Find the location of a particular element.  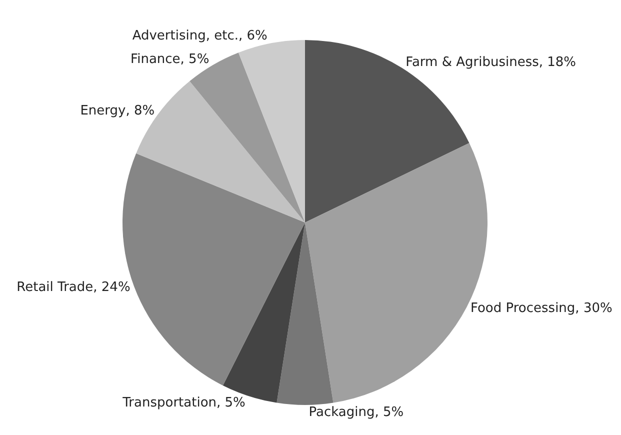

slice-label: Food Processing, 30% is located at coordinates (541, 308).